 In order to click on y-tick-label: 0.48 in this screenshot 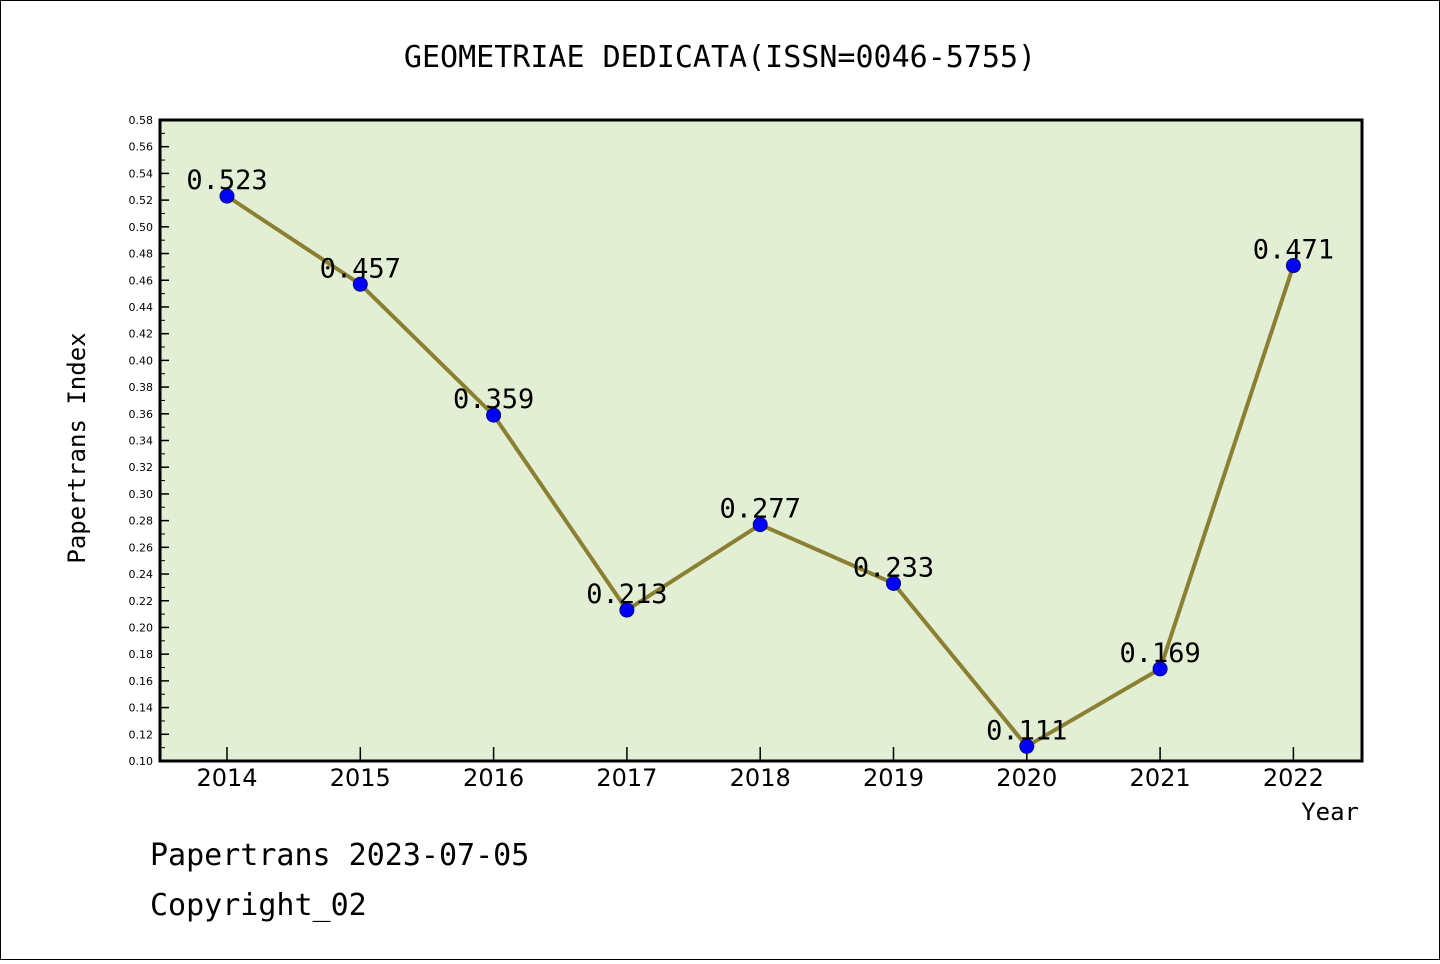, I will do `click(141, 254)`.